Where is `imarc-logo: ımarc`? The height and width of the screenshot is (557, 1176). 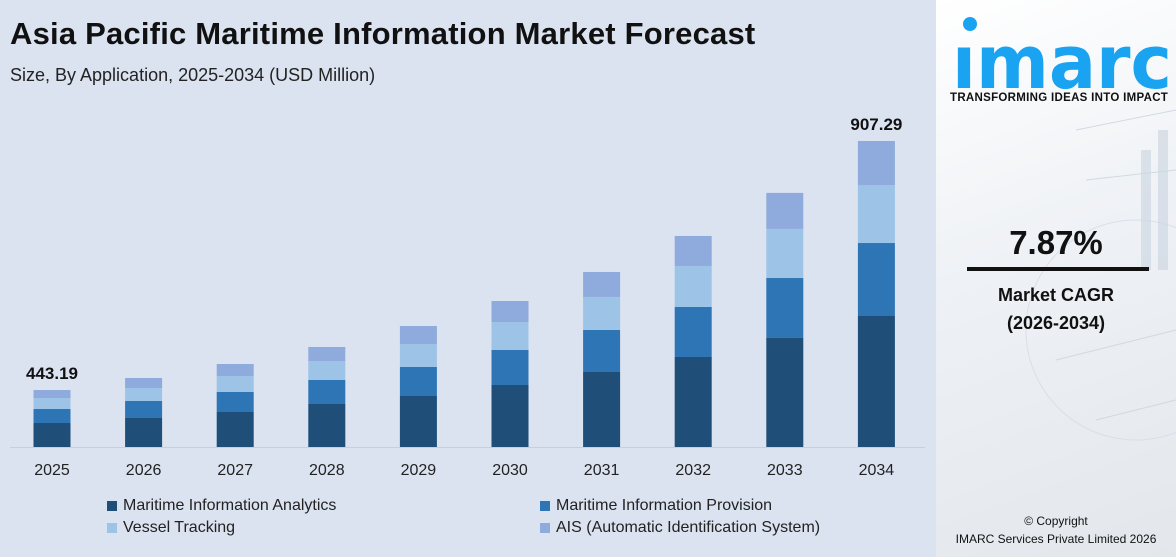
imarc-logo: ımarc is located at coordinates (1062, 55).